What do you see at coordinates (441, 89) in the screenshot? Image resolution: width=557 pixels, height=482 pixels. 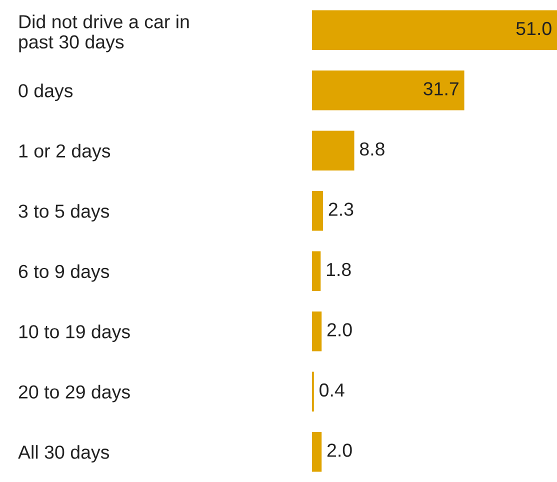 I see `data-label: 31.7` at bounding box center [441, 89].